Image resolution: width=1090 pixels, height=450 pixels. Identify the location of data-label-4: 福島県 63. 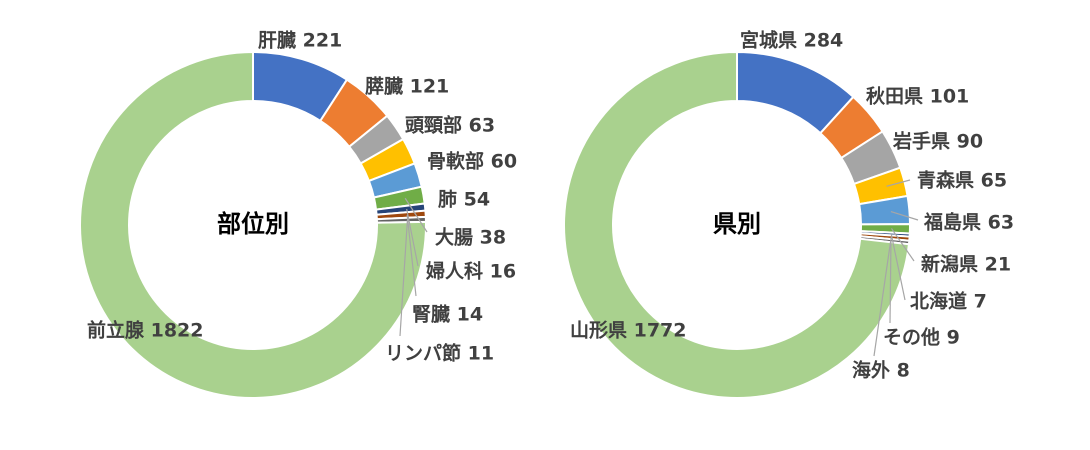
(968, 222).